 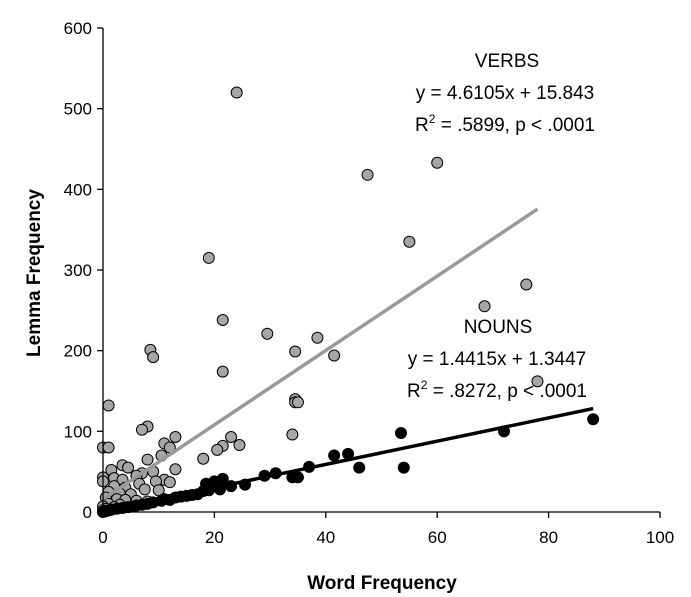 What do you see at coordinates (34, 273) in the screenshot?
I see `y-axis-title: Lemma Frequency` at bounding box center [34, 273].